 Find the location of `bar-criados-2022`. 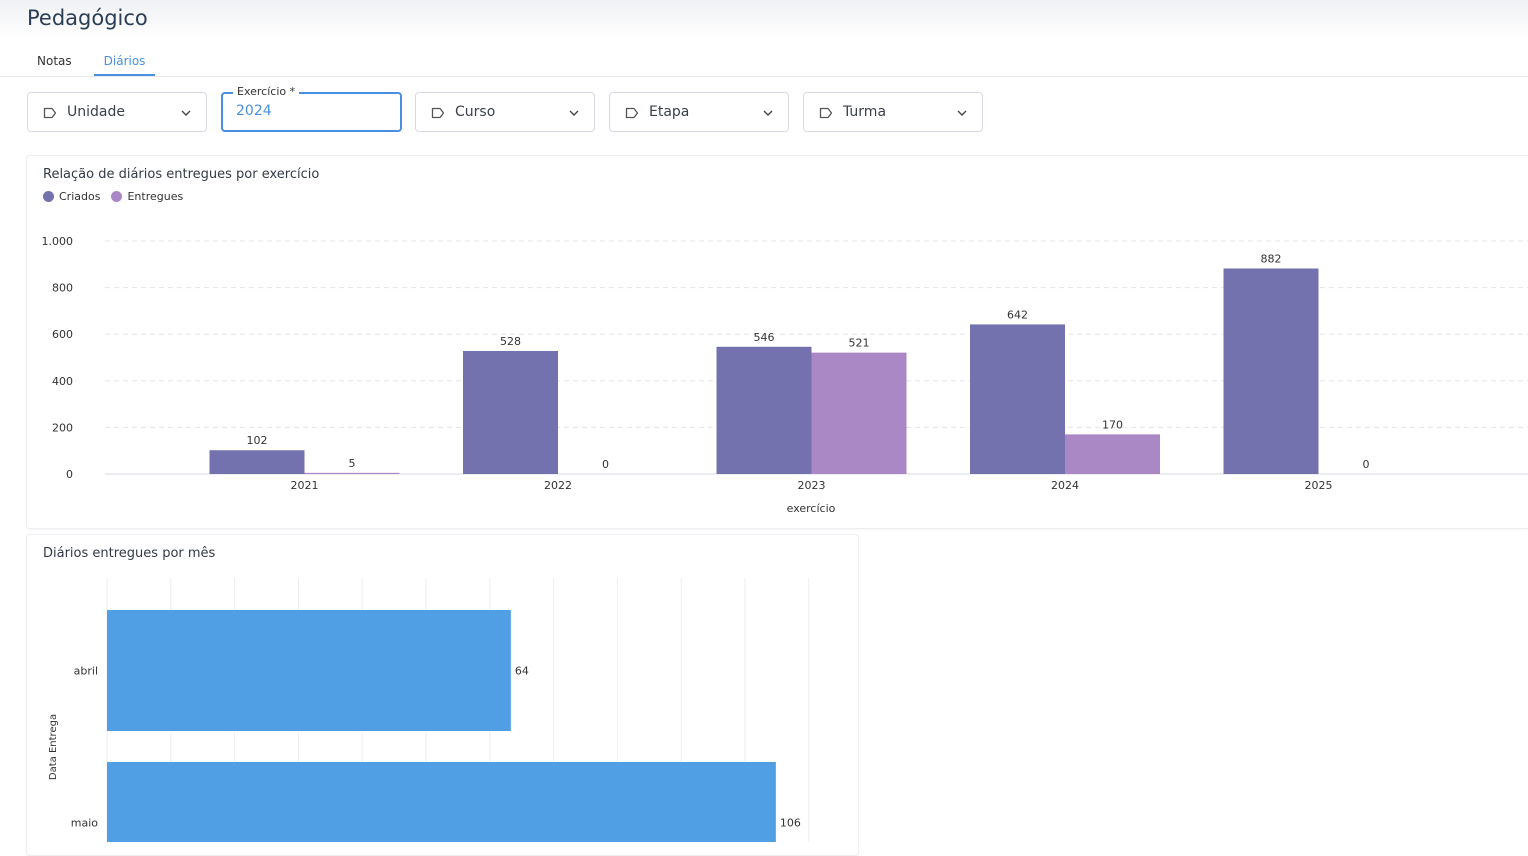

bar-criados-2022 is located at coordinates (510, 412).